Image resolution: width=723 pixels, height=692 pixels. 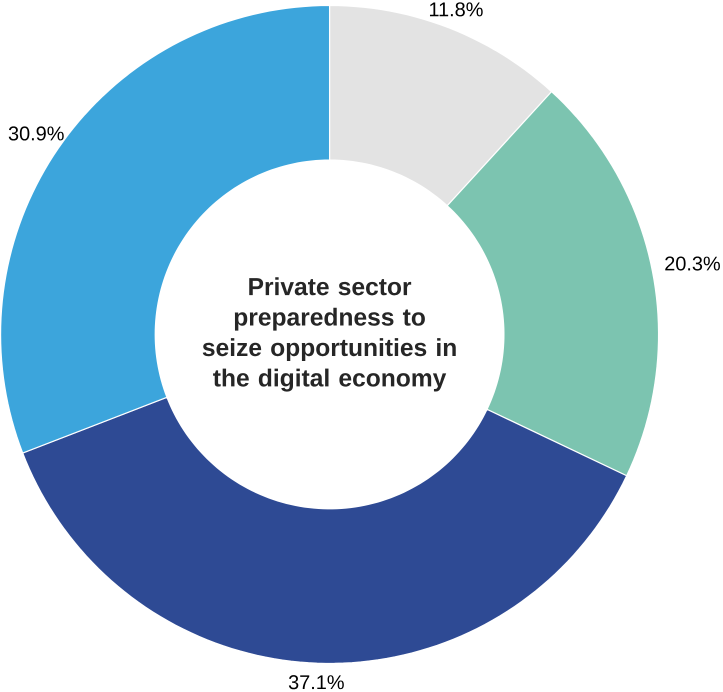 I want to click on data-label: 11.8%, so click(x=456, y=9).